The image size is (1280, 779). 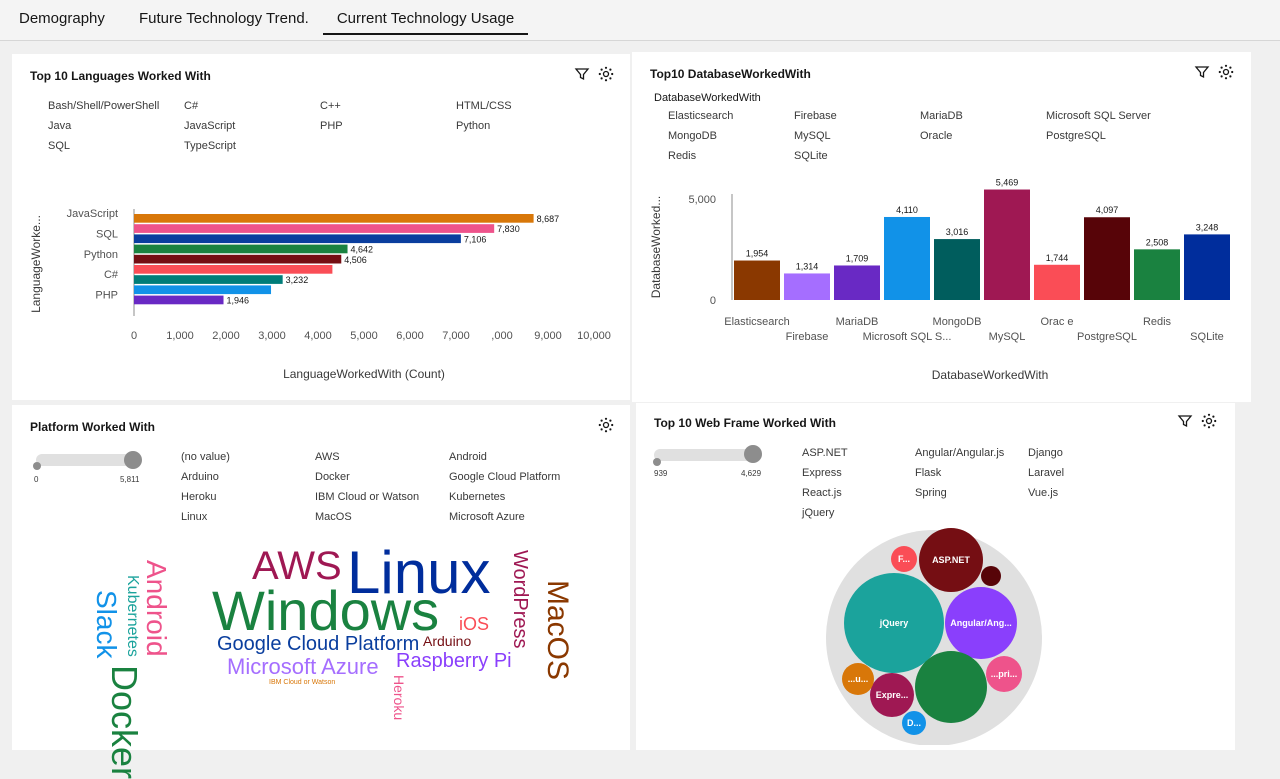 What do you see at coordinates (330, 106) in the screenshot?
I see `legend-item: C++` at bounding box center [330, 106].